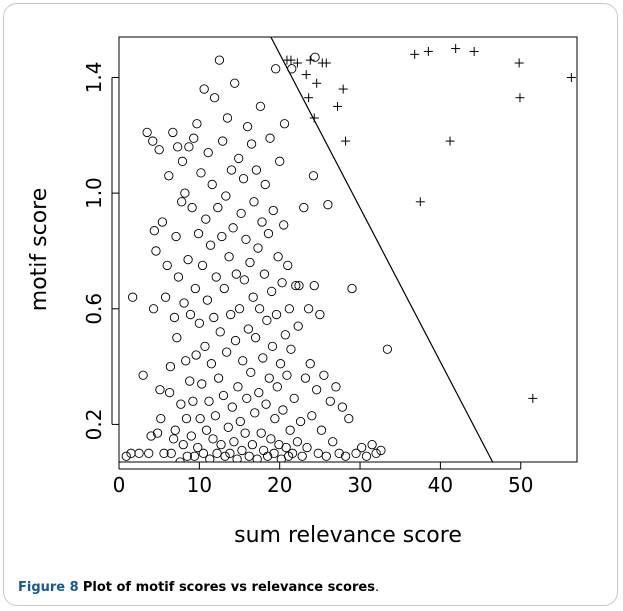 This screenshot has height=611, width=623. Describe the element at coordinates (377, 587) in the screenshot. I see `figure-caption-end: .` at that location.